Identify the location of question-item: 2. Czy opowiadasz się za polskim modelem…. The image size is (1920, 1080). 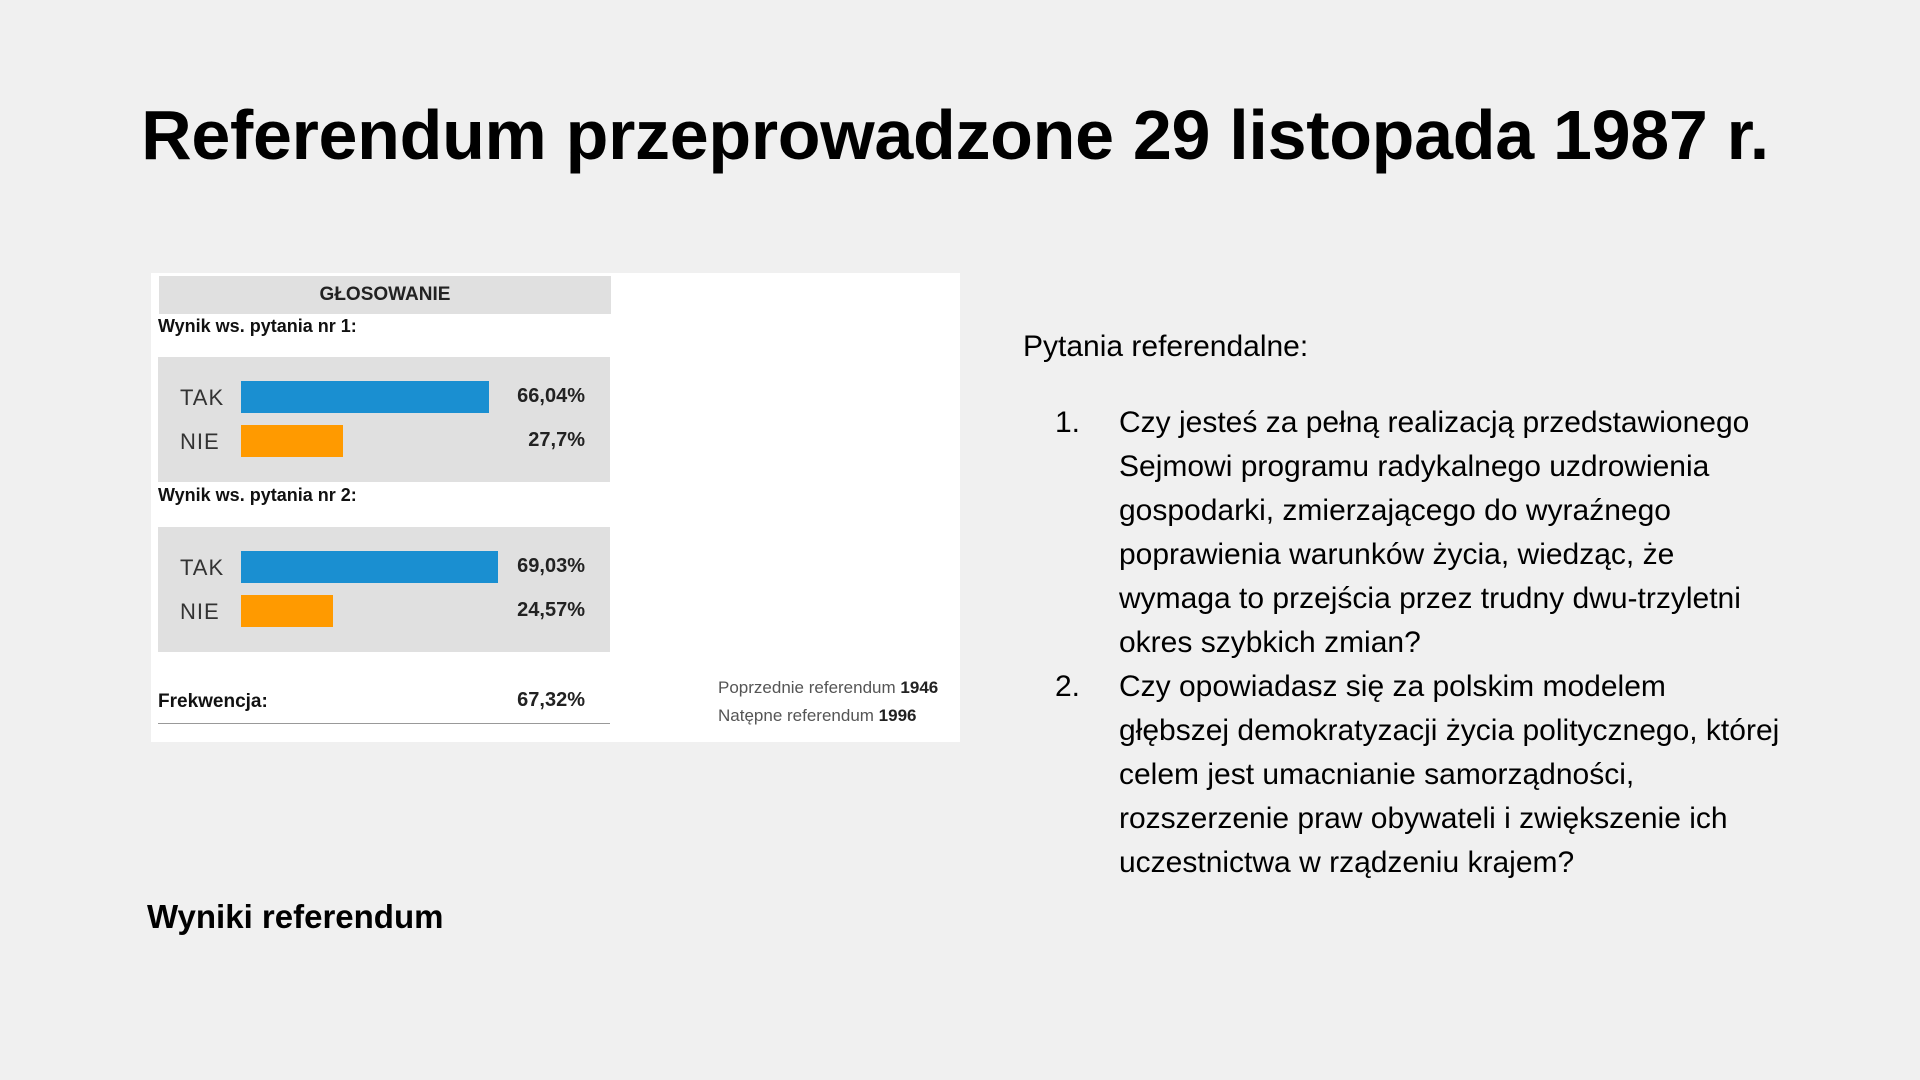
(1403, 775).